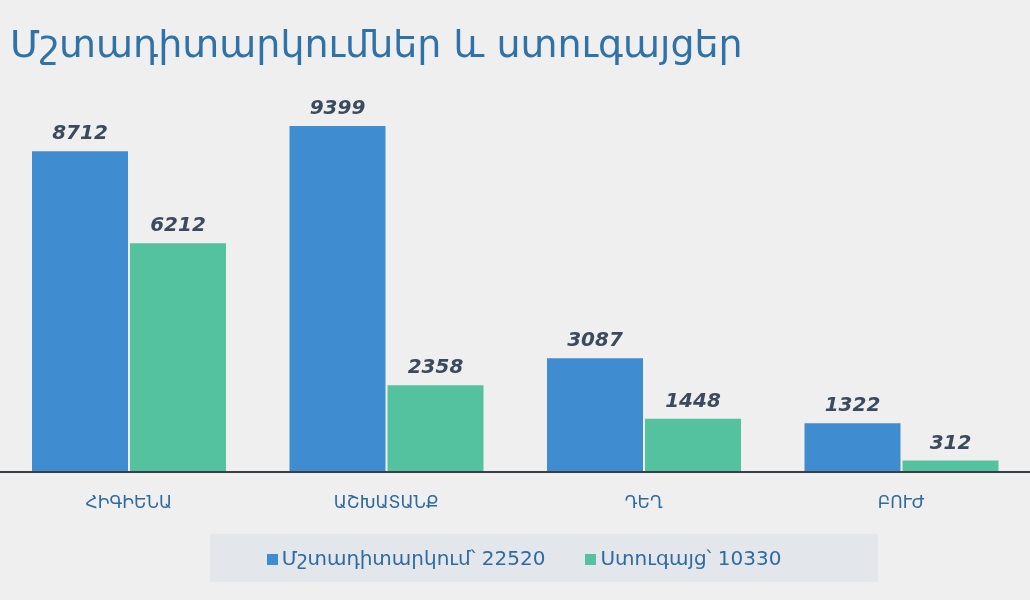  I want to click on data-label: 6212, so click(178, 224).